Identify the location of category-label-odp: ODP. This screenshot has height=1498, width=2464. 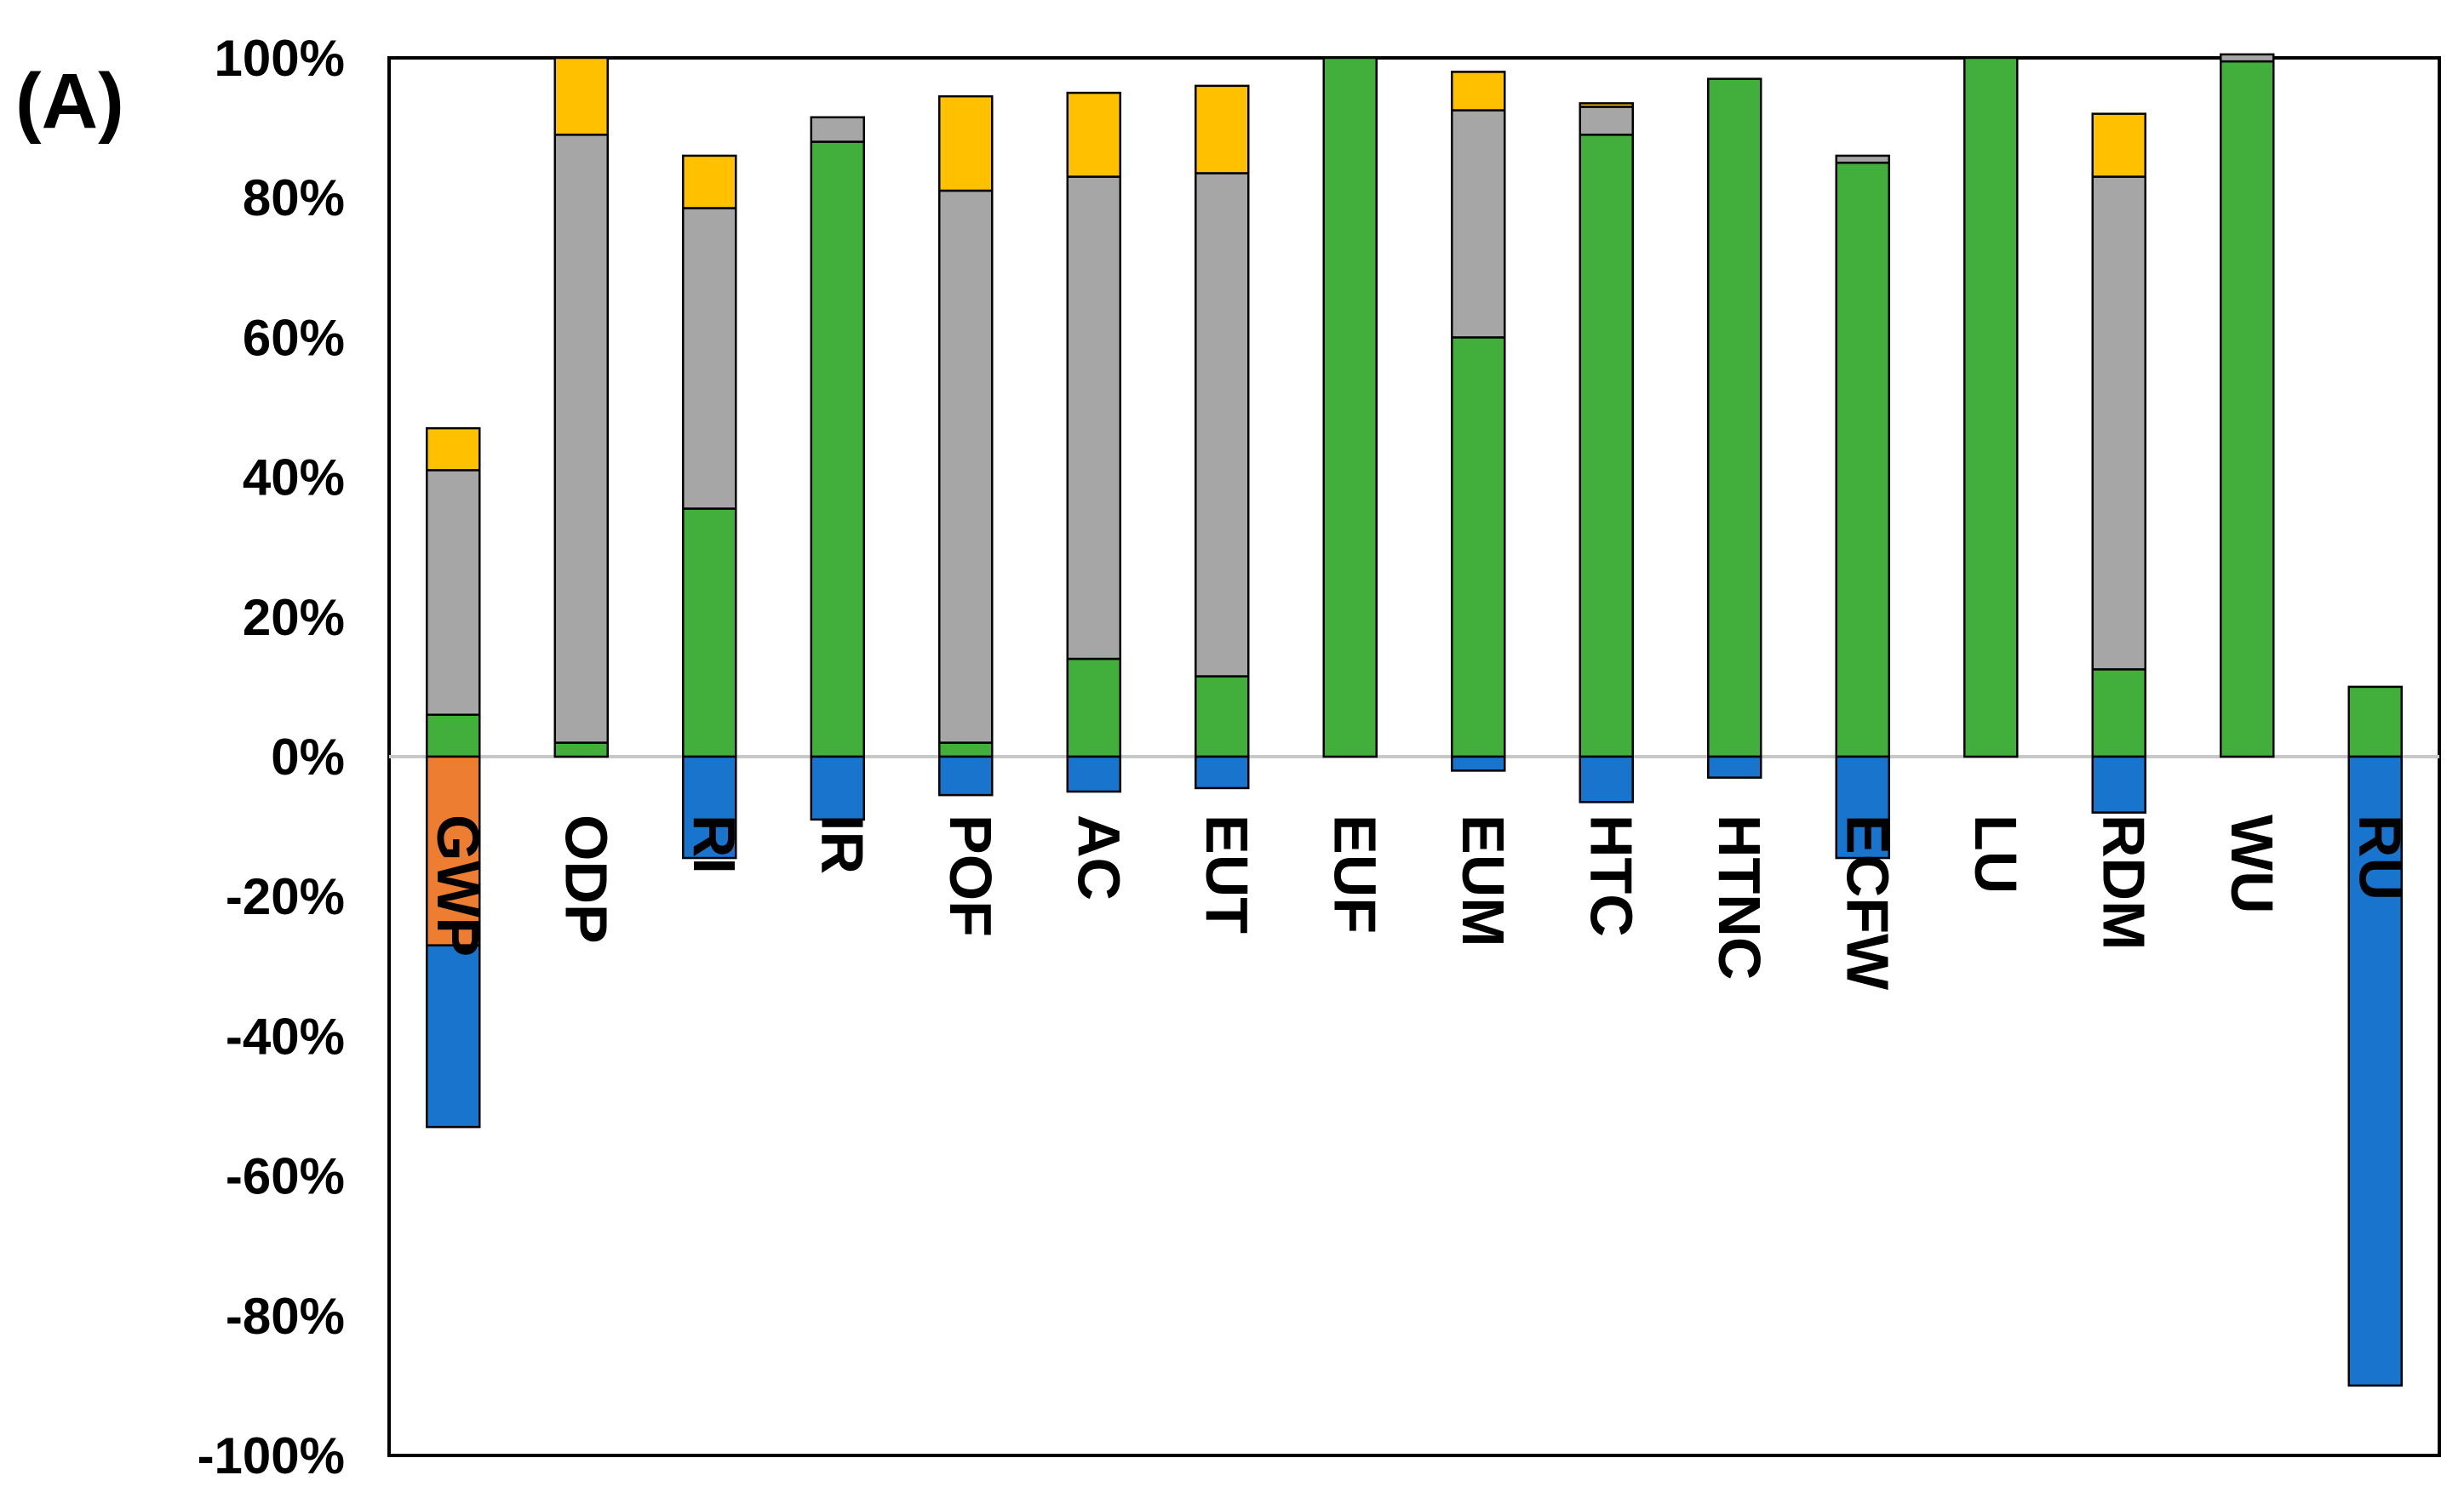
(586, 880).